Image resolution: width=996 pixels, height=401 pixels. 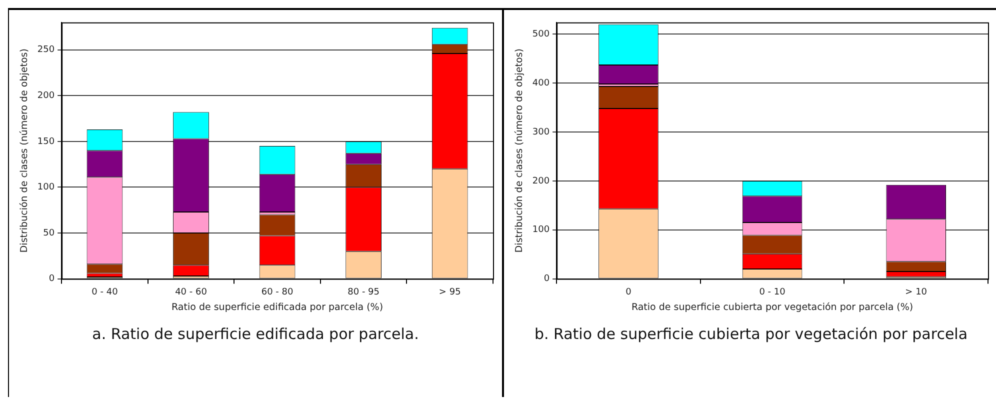 What do you see at coordinates (629, 293) in the screenshot?
I see `x-tick-label: 0` at bounding box center [629, 293].